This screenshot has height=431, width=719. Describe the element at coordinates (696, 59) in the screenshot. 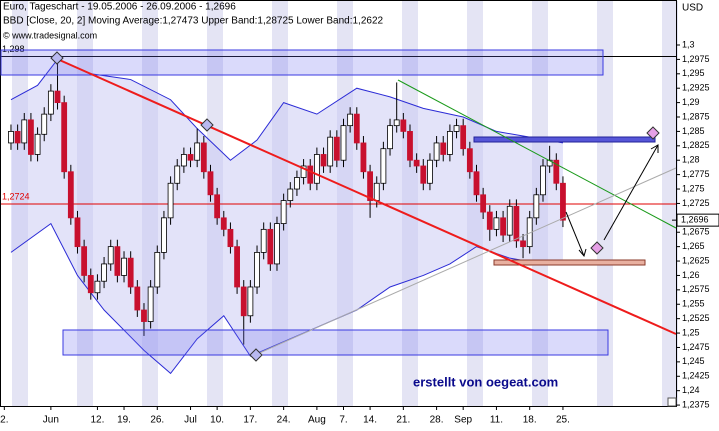

I see `y-tick-label: 1,2975` at that location.